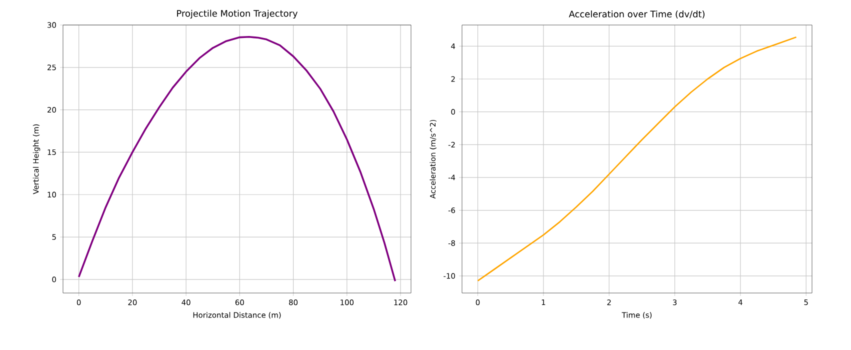 This screenshot has width=851, height=350. What do you see at coordinates (636, 14) in the screenshot?
I see `chart-title: Acceleration over Time (dv/dt)` at bounding box center [636, 14].